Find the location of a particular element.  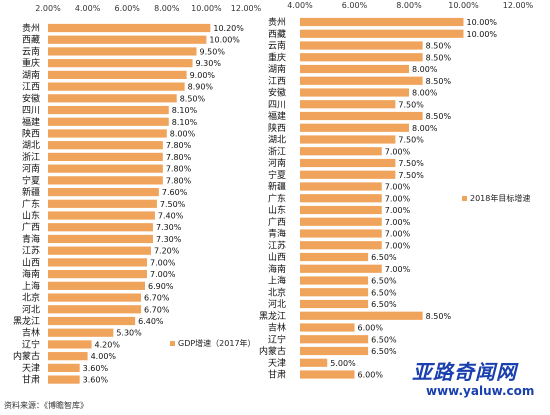

category-label: 海南 is located at coordinates (31, 274).